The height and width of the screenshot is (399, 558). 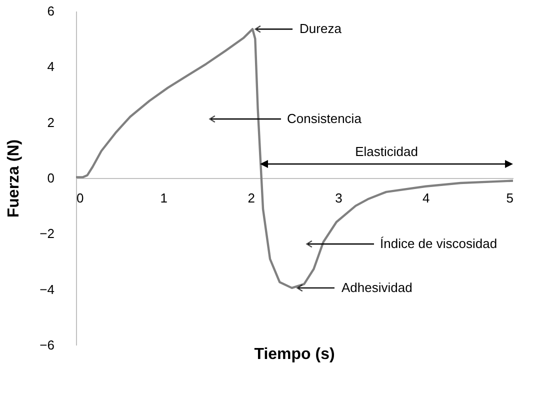 What do you see at coordinates (50, 122) in the screenshot?
I see `y-tick-label: 2` at bounding box center [50, 122].